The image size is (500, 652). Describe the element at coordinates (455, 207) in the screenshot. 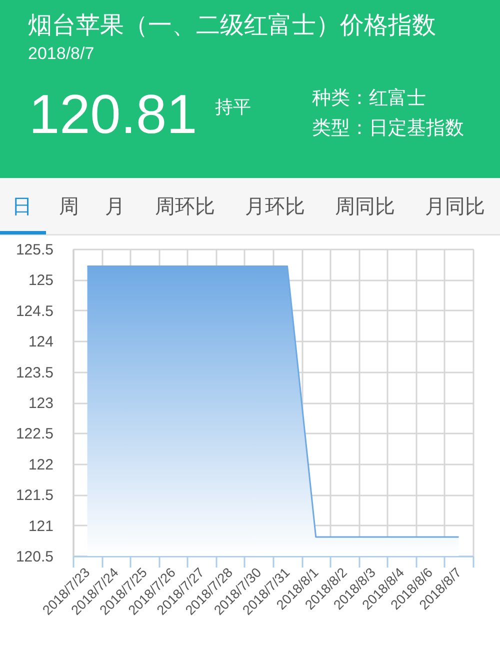

I see `text: 月同比` at that location.